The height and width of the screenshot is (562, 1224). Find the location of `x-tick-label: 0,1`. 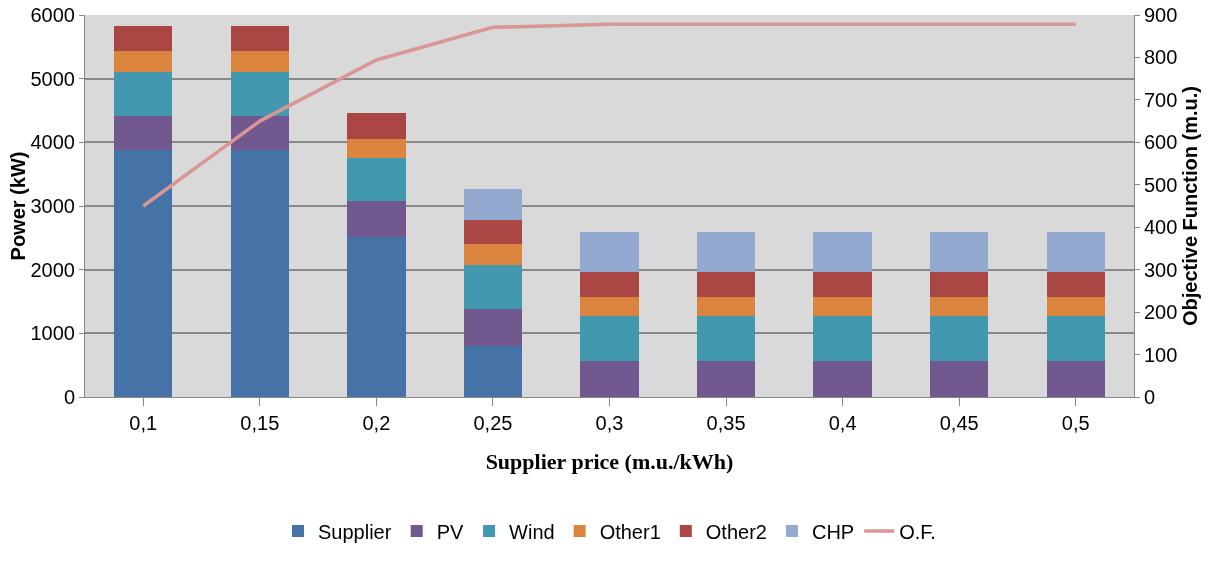

x-tick-label: 0,1 is located at coordinates (143, 423).